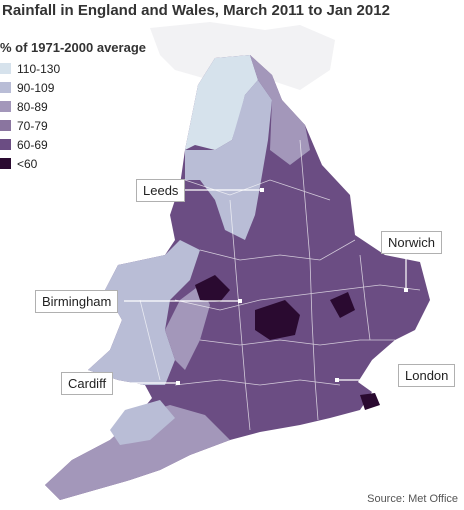 Image resolution: width=464 pixels, height=510 pixels. I want to click on region-northeast, so click(280, 110).